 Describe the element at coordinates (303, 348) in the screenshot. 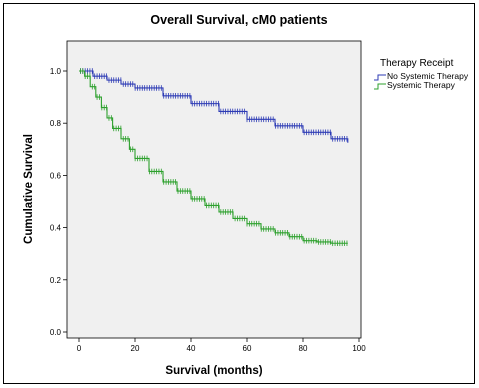

I see `x-tick-label-4: 80` at that location.